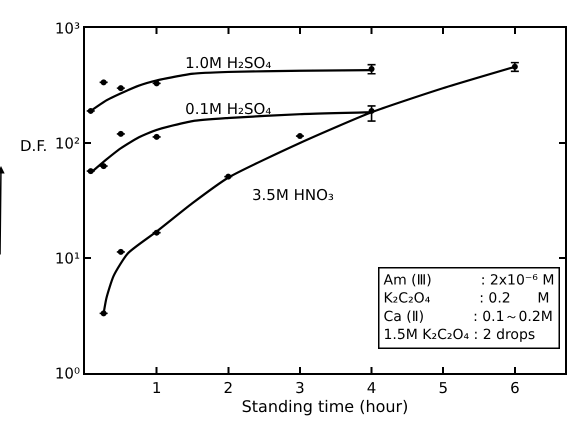 The height and width of the screenshot is (428, 575). What do you see at coordinates (34, 146) in the screenshot?
I see `y-axis-title: D.F.` at bounding box center [34, 146].